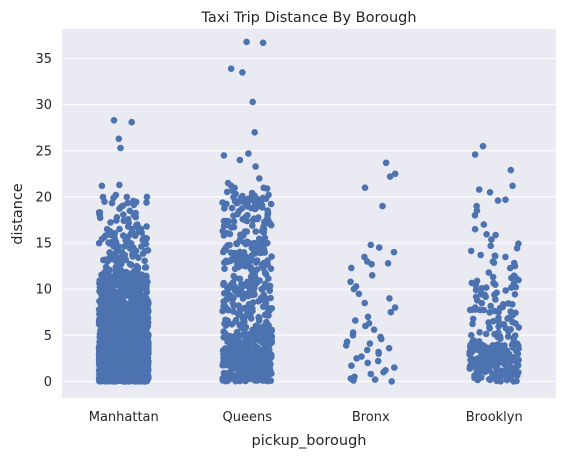 The image size is (566, 457). Describe the element at coordinates (309, 441) in the screenshot. I see `x-axis-label: pickup_borough` at that location.